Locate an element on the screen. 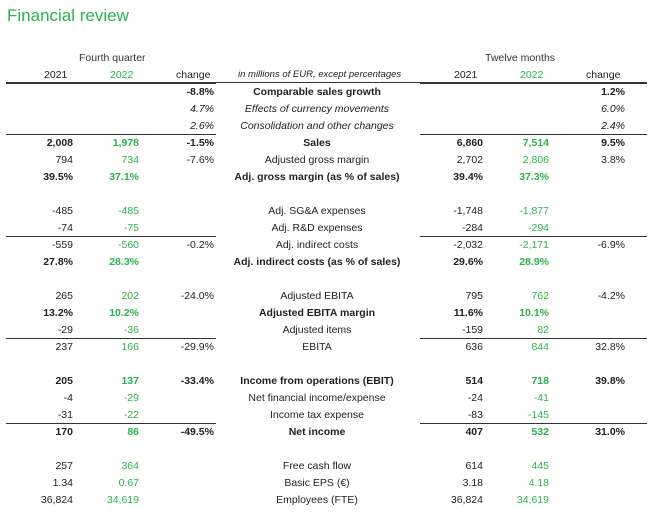 This screenshot has width=657, height=514. cell-y21: -24 is located at coordinates (475, 398).